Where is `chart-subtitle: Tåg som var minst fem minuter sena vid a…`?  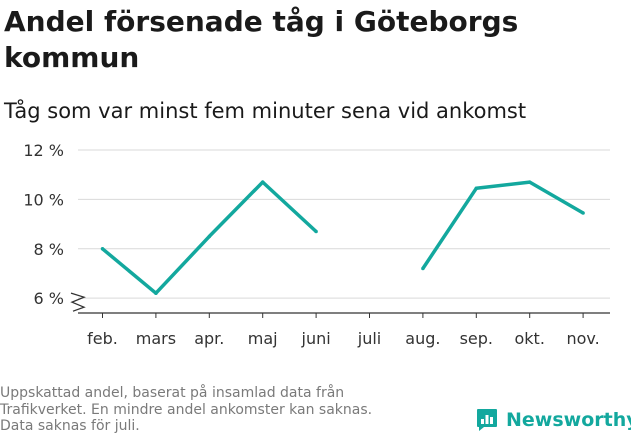
chart-subtitle: Tåg som var minst fem minuter sena vid a… is located at coordinates (265, 111).